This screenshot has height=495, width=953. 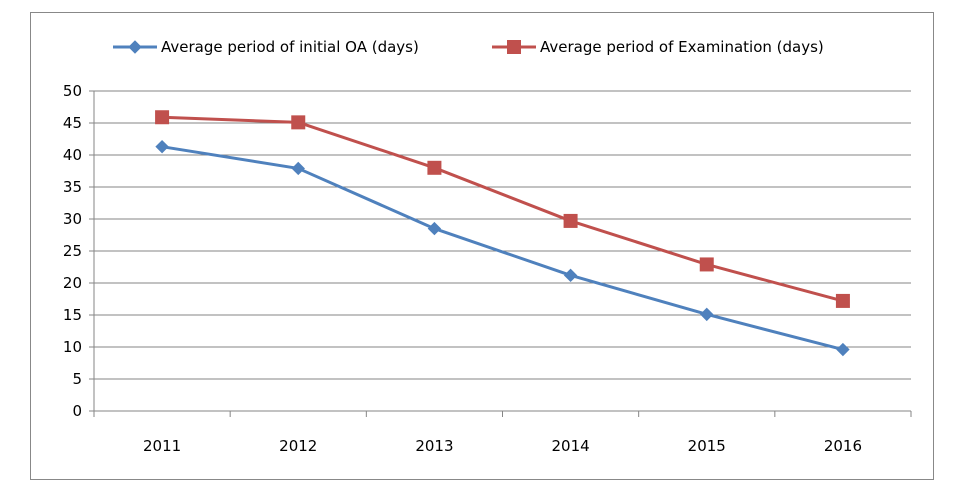 What do you see at coordinates (72, 91) in the screenshot?
I see `y-tick-label: 50` at bounding box center [72, 91].